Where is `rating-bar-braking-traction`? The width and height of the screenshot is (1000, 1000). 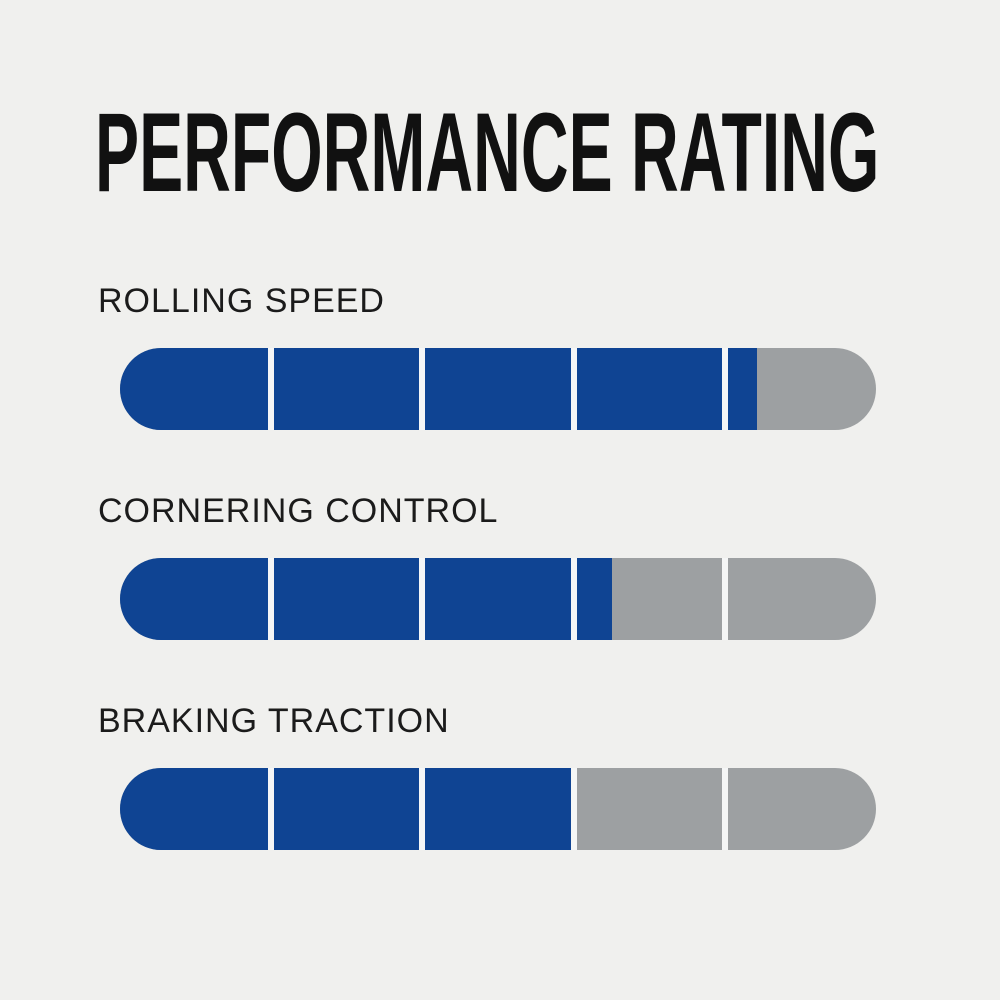
rating-bar-braking-traction is located at coordinates (498, 809).